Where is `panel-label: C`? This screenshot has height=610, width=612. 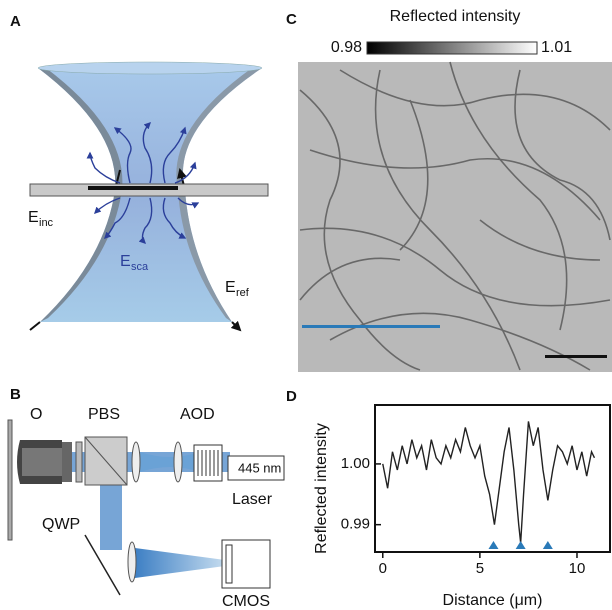
panel-label: C is located at coordinates (291, 19).